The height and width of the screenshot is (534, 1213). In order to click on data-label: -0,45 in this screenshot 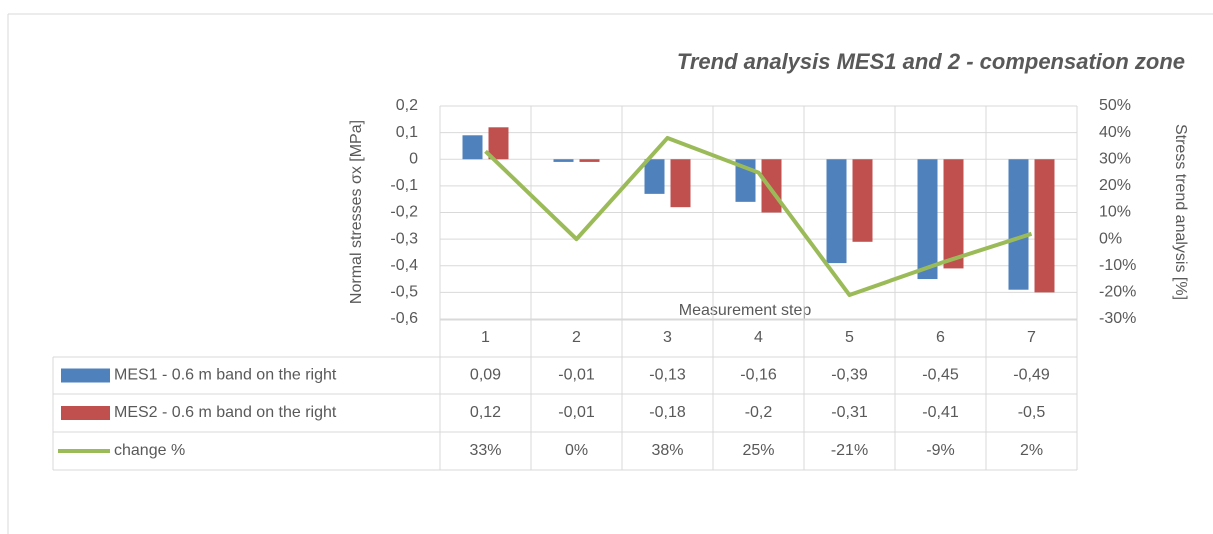, I will do `click(940, 375)`.